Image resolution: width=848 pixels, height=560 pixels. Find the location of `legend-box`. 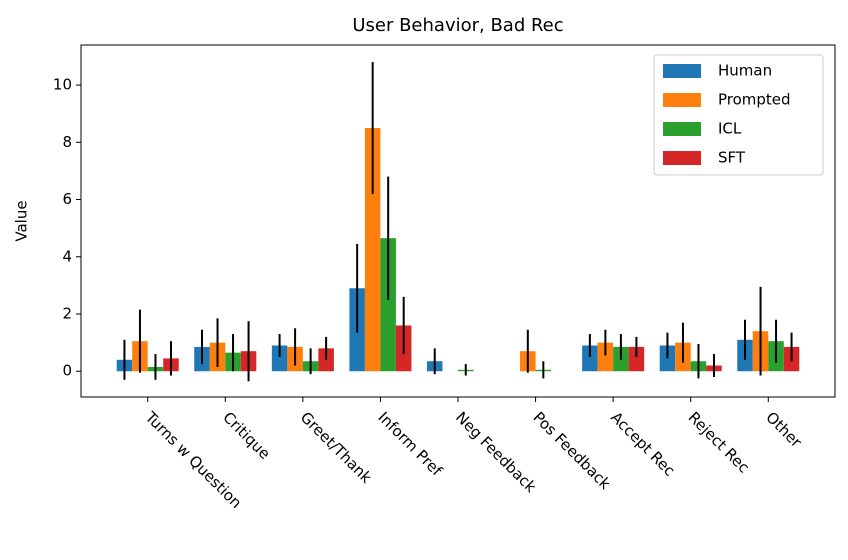

legend-box is located at coordinates (738, 115).